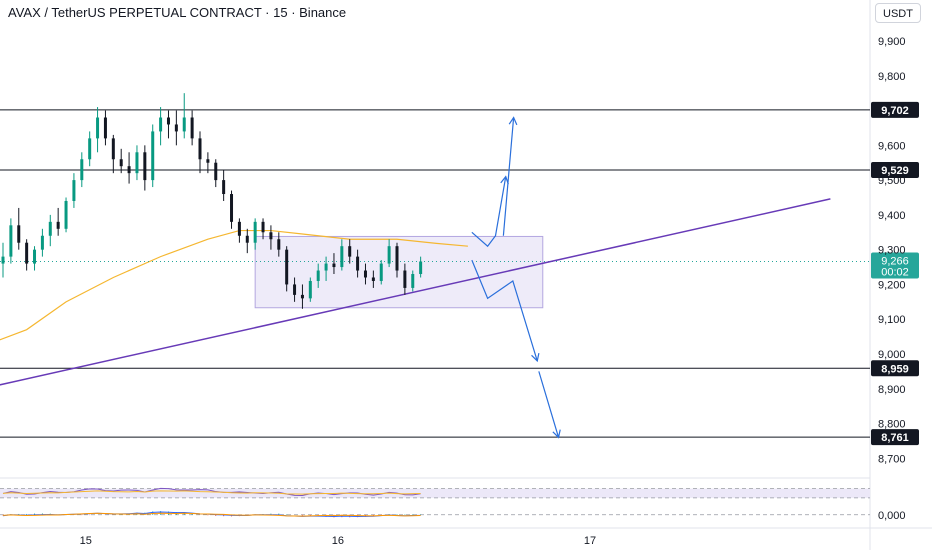 Image resolution: width=932 pixels, height=550 pixels. What do you see at coordinates (892, 459) in the screenshot?
I see `price-tick-label: 8,700` at bounding box center [892, 459].